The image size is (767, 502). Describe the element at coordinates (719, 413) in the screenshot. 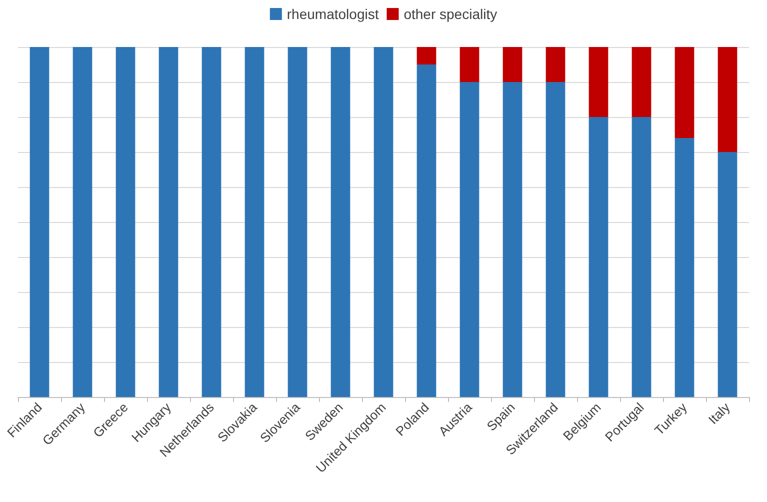

I see `x-tick-label: Italy` at that location.